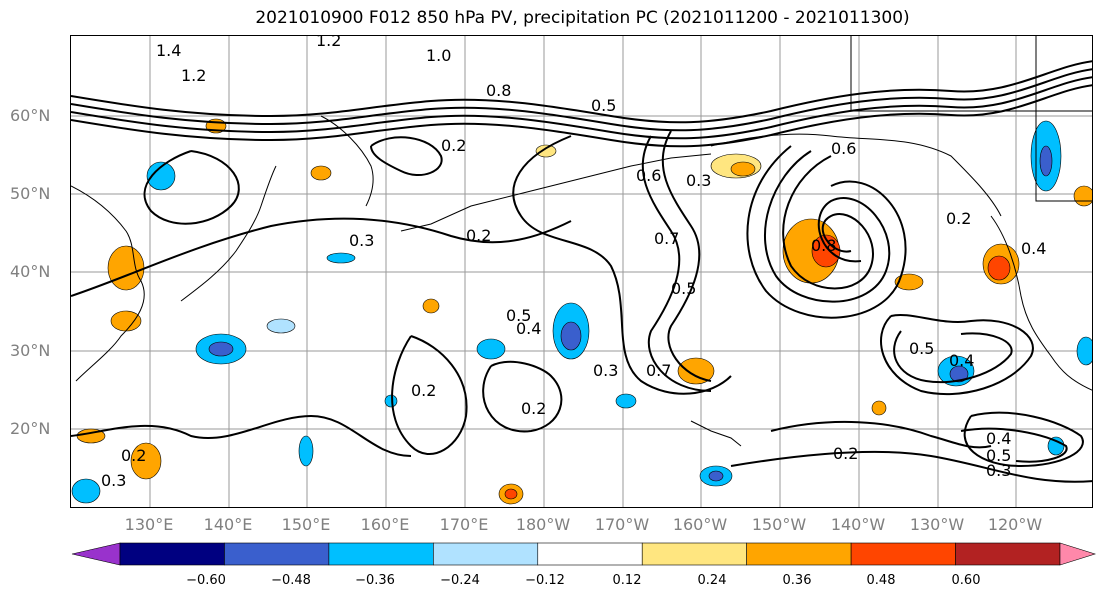 The image size is (1105, 601). What do you see at coordinates (1015, 524) in the screenshot?
I see `lon-label-120w: 120°W` at bounding box center [1015, 524].